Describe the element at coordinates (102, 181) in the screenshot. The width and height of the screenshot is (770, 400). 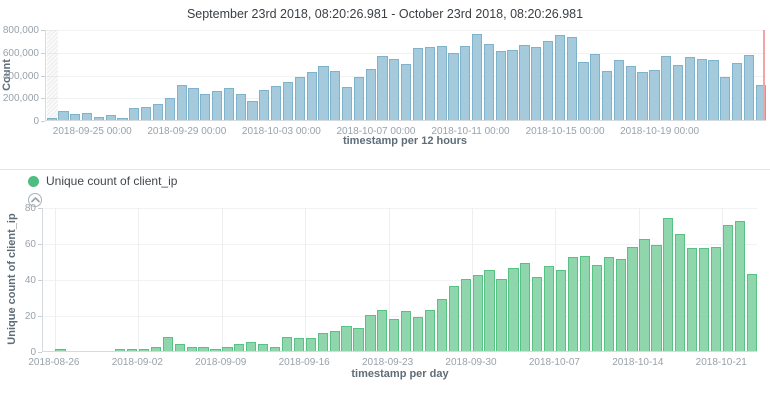
I see `legend-item-unique-count: Unique count of client_ip` at that location.